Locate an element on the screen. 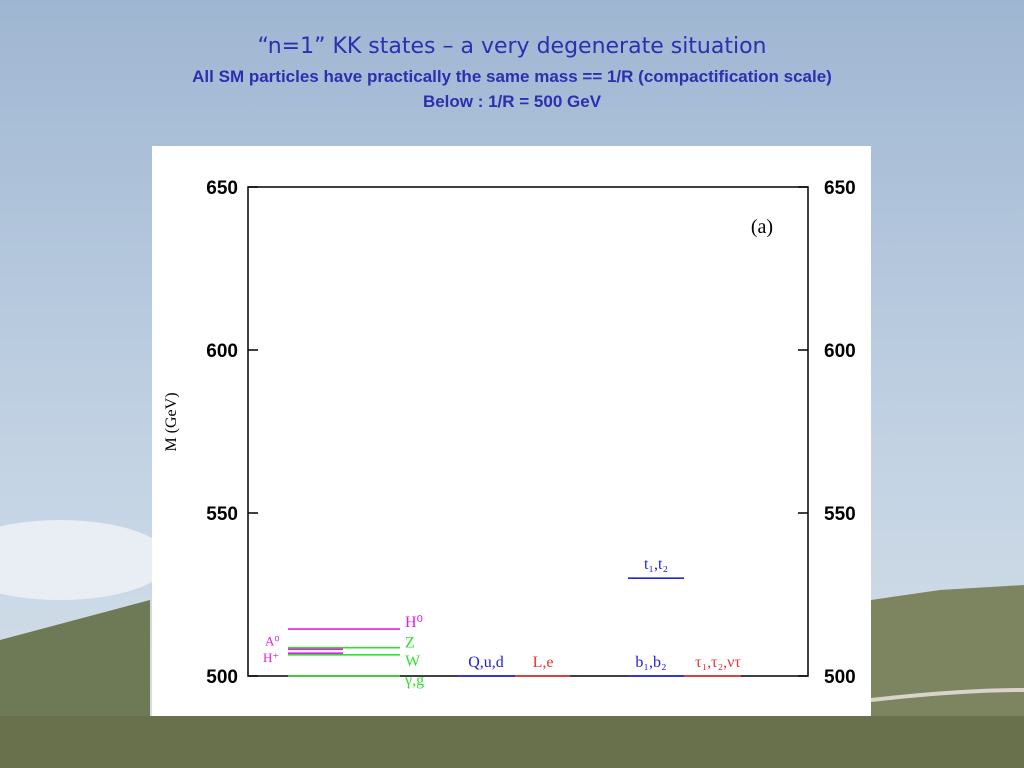  slide-note: Below : 1/R = 500 GeV is located at coordinates (512, 101).